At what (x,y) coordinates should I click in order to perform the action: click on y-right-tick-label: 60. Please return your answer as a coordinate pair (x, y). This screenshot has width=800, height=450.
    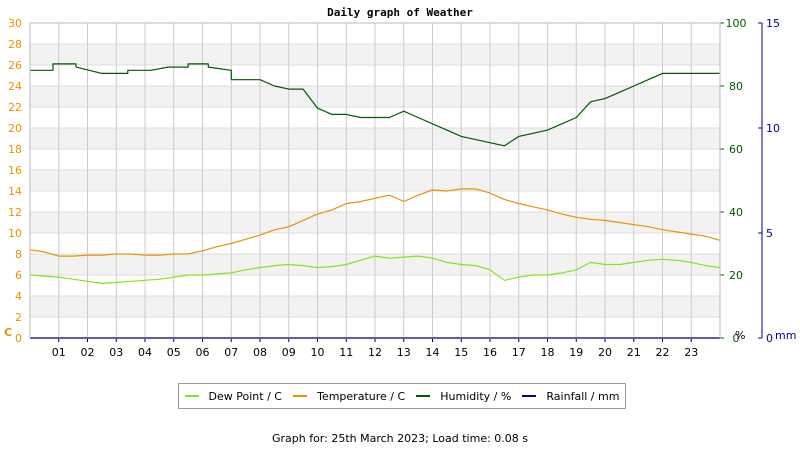
    Looking at the image, I should click on (736, 149).